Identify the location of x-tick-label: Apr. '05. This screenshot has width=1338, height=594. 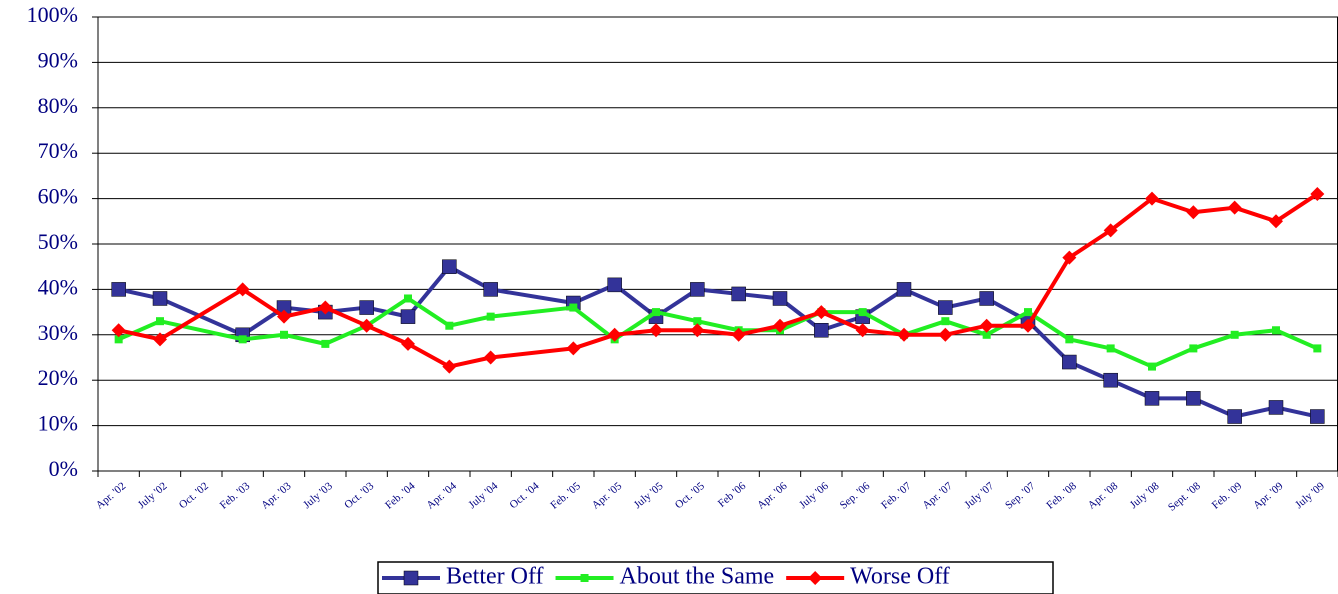
(607, 496).